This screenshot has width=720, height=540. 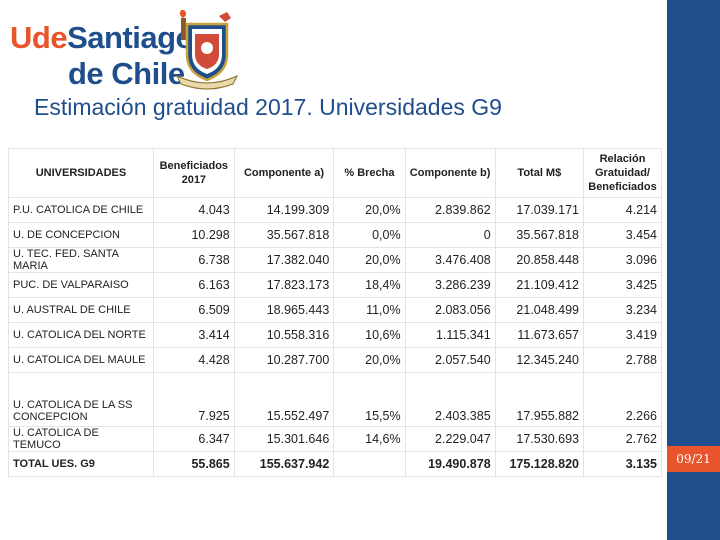 I want to click on cell-total: 21.048.499, so click(x=539, y=310).